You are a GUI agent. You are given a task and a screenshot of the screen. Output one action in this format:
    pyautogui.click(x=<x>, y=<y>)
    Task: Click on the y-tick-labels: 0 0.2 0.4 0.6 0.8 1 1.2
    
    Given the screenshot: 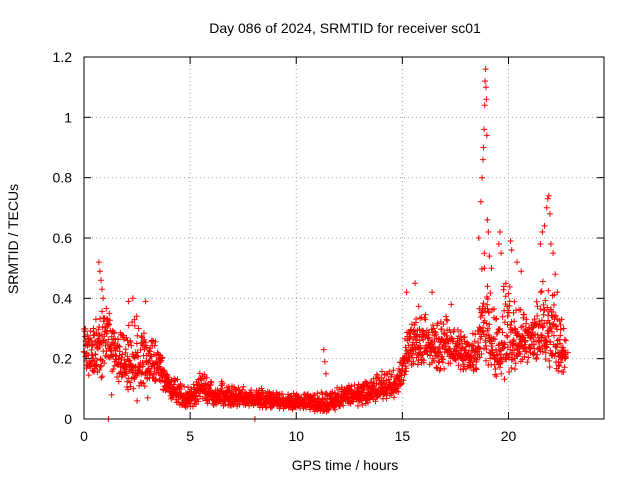 What is the action you would take?
    pyautogui.click(x=63, y=238)
    